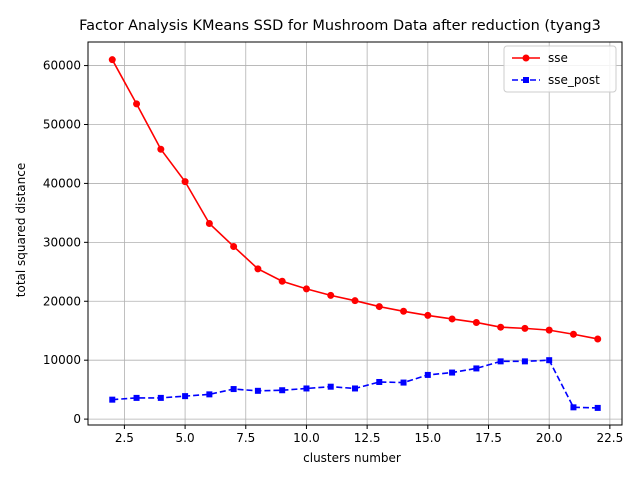 The width and height of the screenshot is (640, 480). What do you see at coordinates (367, 438) in the screenshot?
I see `x-tick-label: 12.5` at bounding box center [367, 438].